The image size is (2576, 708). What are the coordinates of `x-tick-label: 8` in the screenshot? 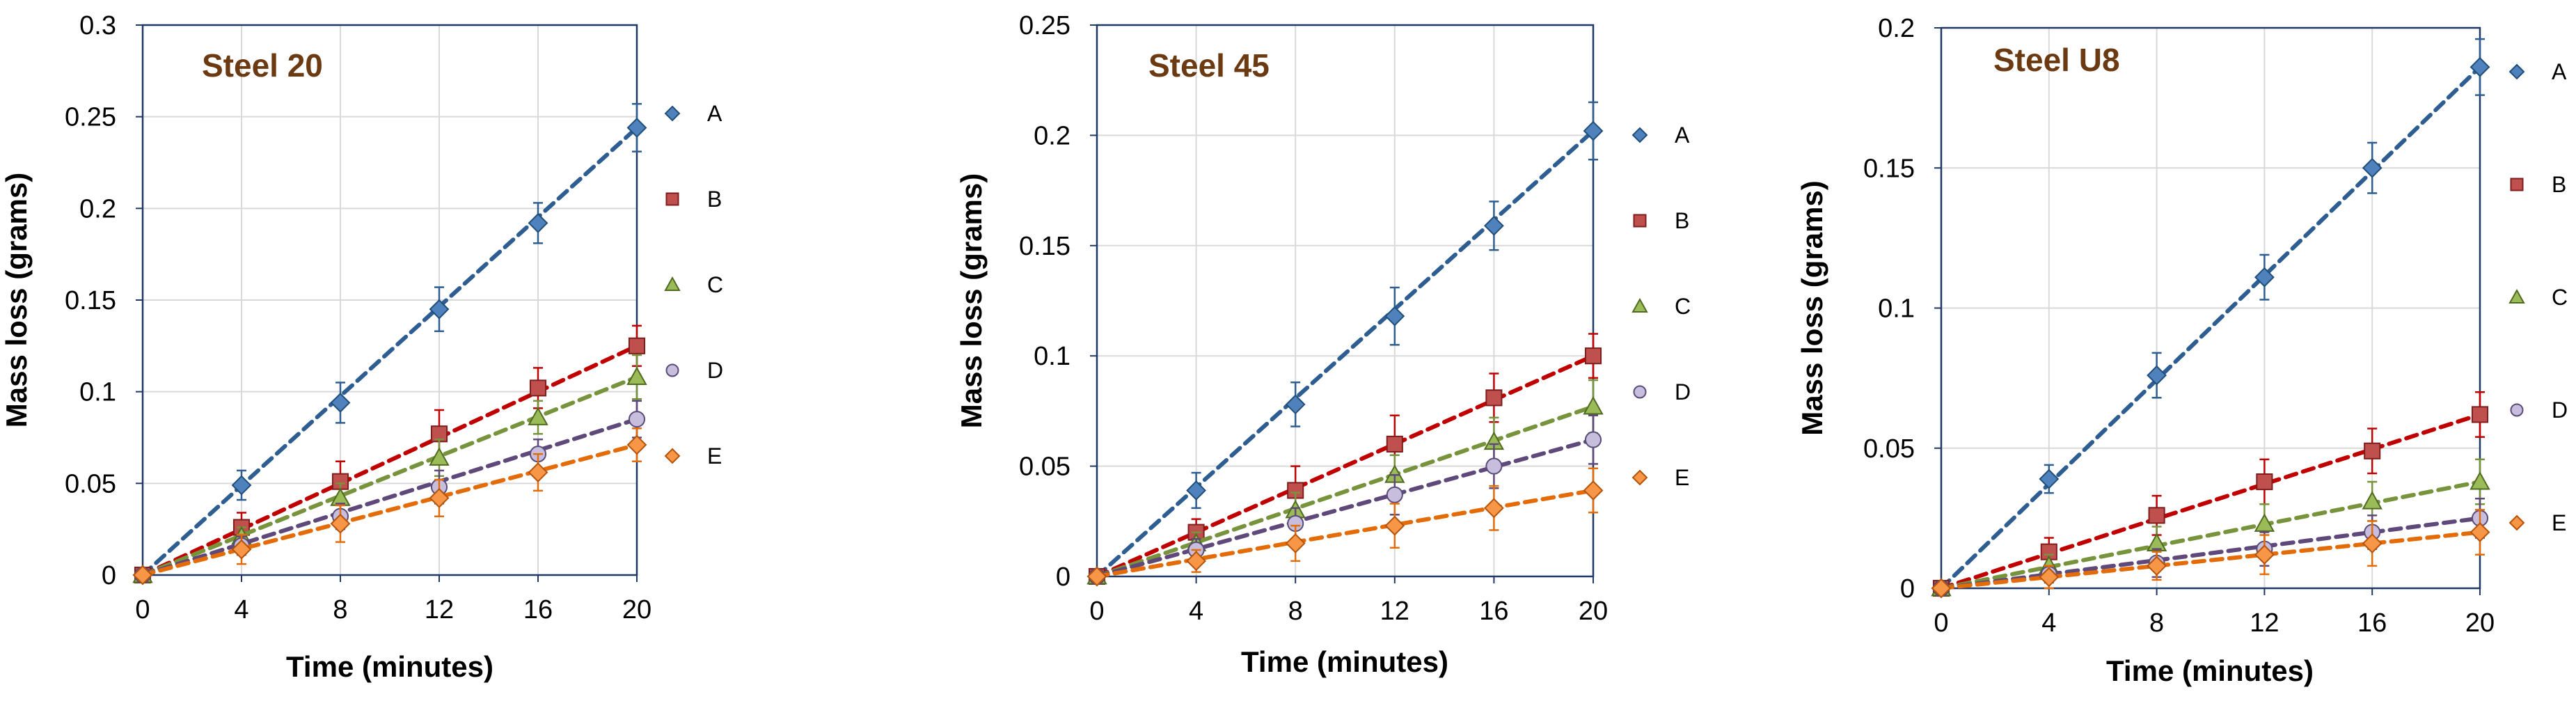 It's located at (2156, 623).